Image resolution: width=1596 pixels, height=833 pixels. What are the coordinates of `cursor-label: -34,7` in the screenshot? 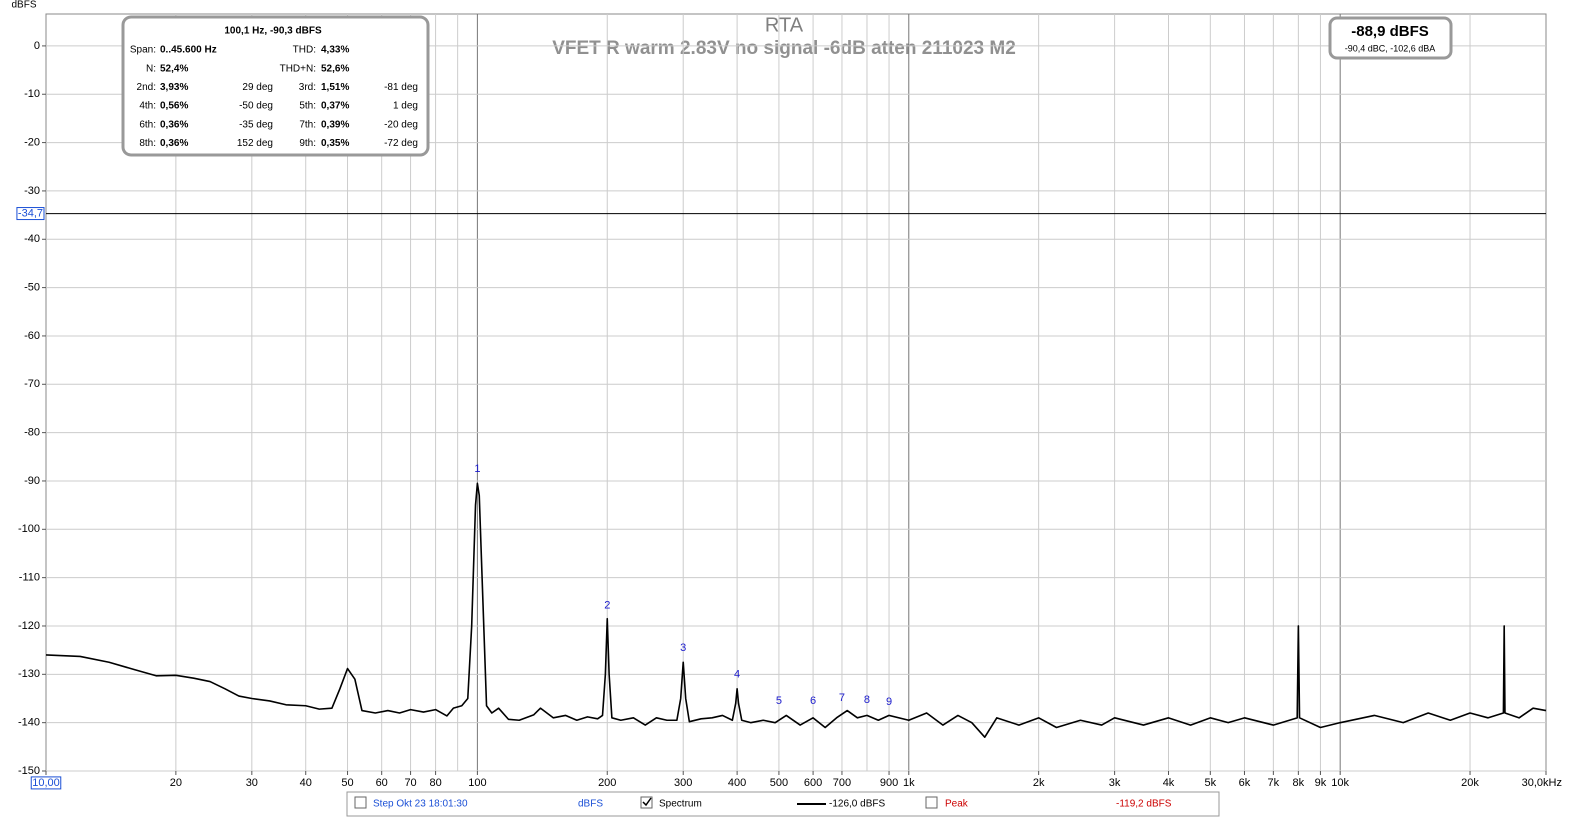 It's located at (30, 214).